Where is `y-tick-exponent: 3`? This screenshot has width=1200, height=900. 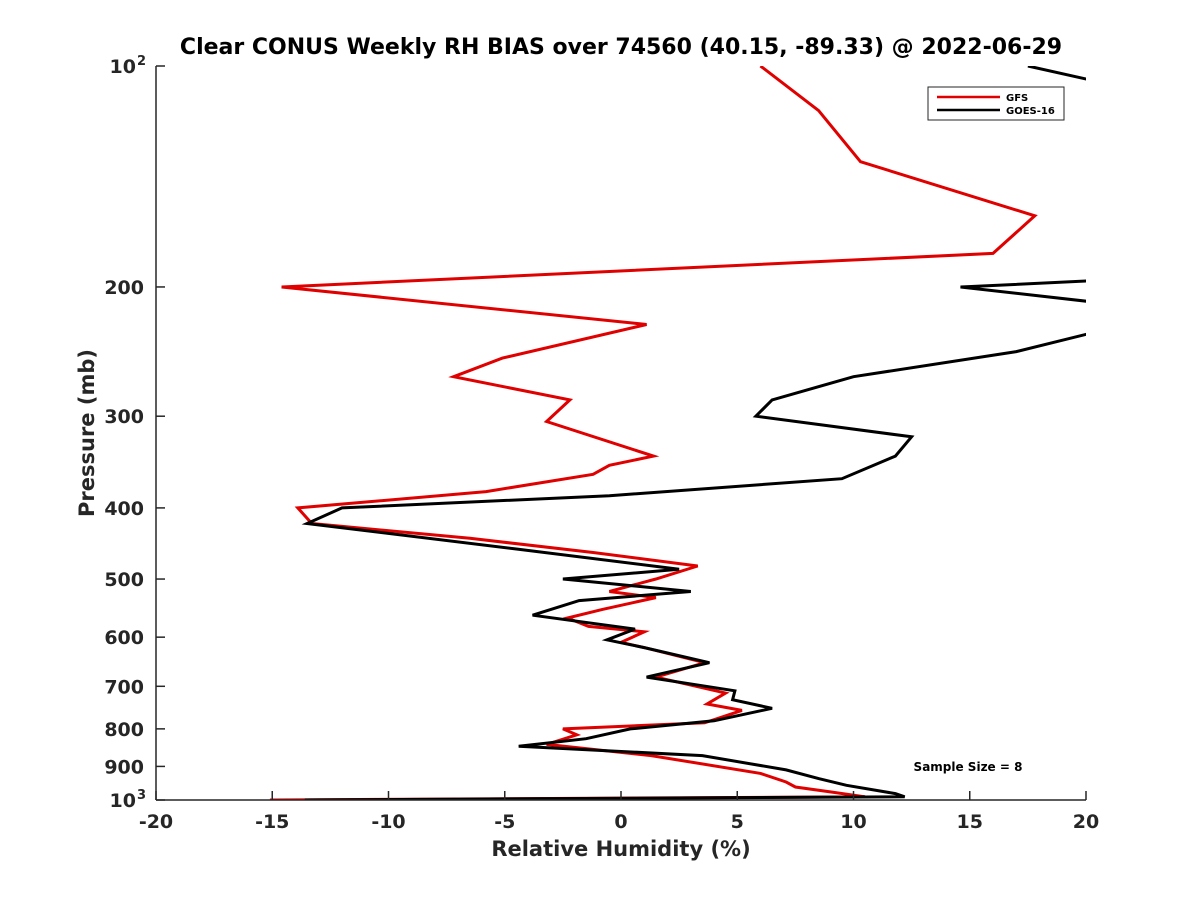 y-tick-exponent: 3 is located at coordinates (141, 795).